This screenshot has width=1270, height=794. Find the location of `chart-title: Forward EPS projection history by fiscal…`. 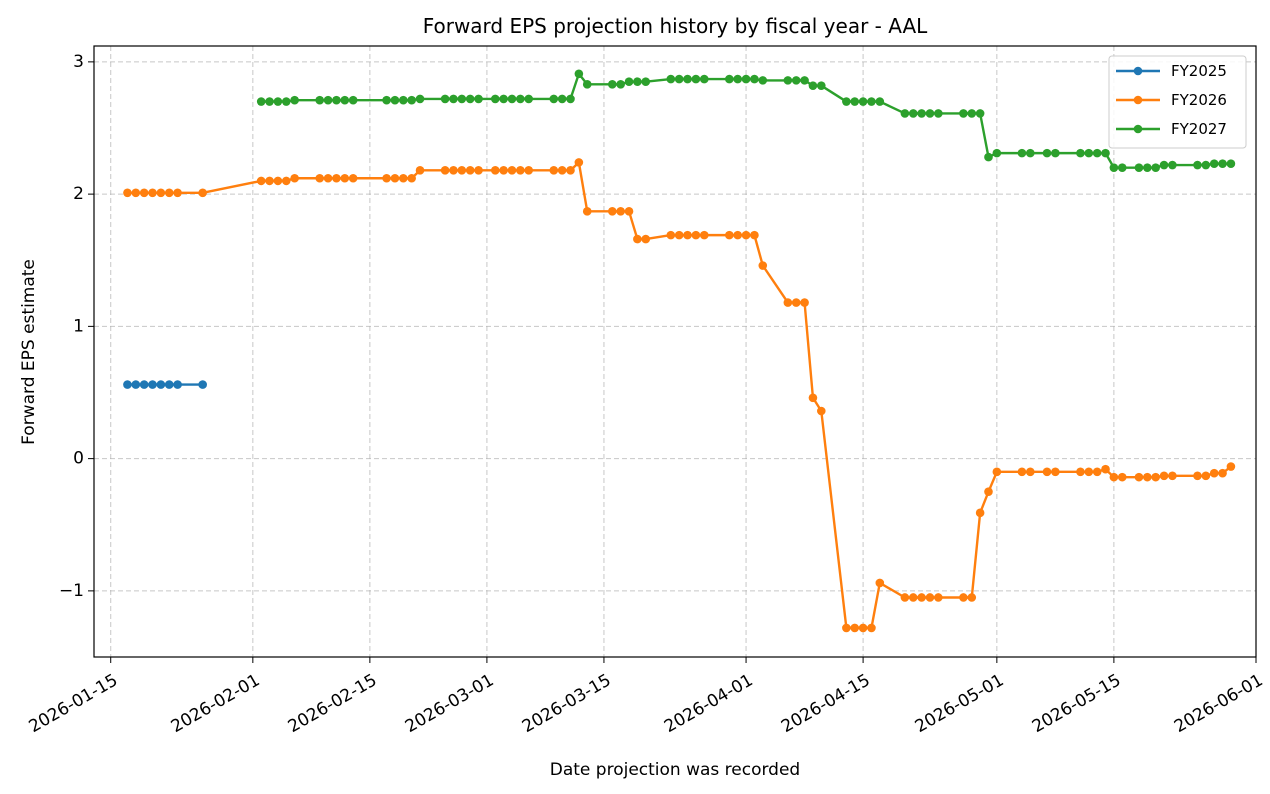

chart-title: Forward EPS projection history by fiscal… is located at coordinates (675, 26).